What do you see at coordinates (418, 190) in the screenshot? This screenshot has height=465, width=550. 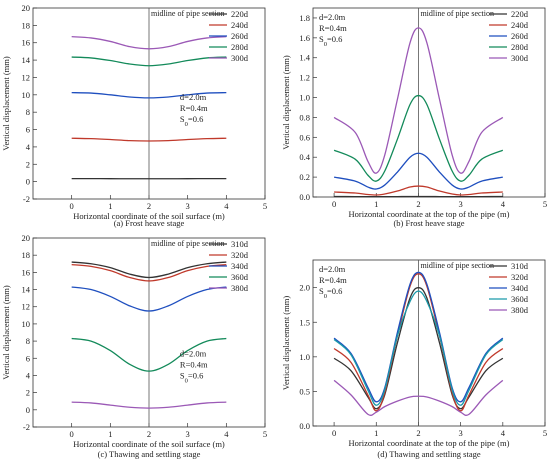 I see `series-line-240d` at bounding box center [418, 190].